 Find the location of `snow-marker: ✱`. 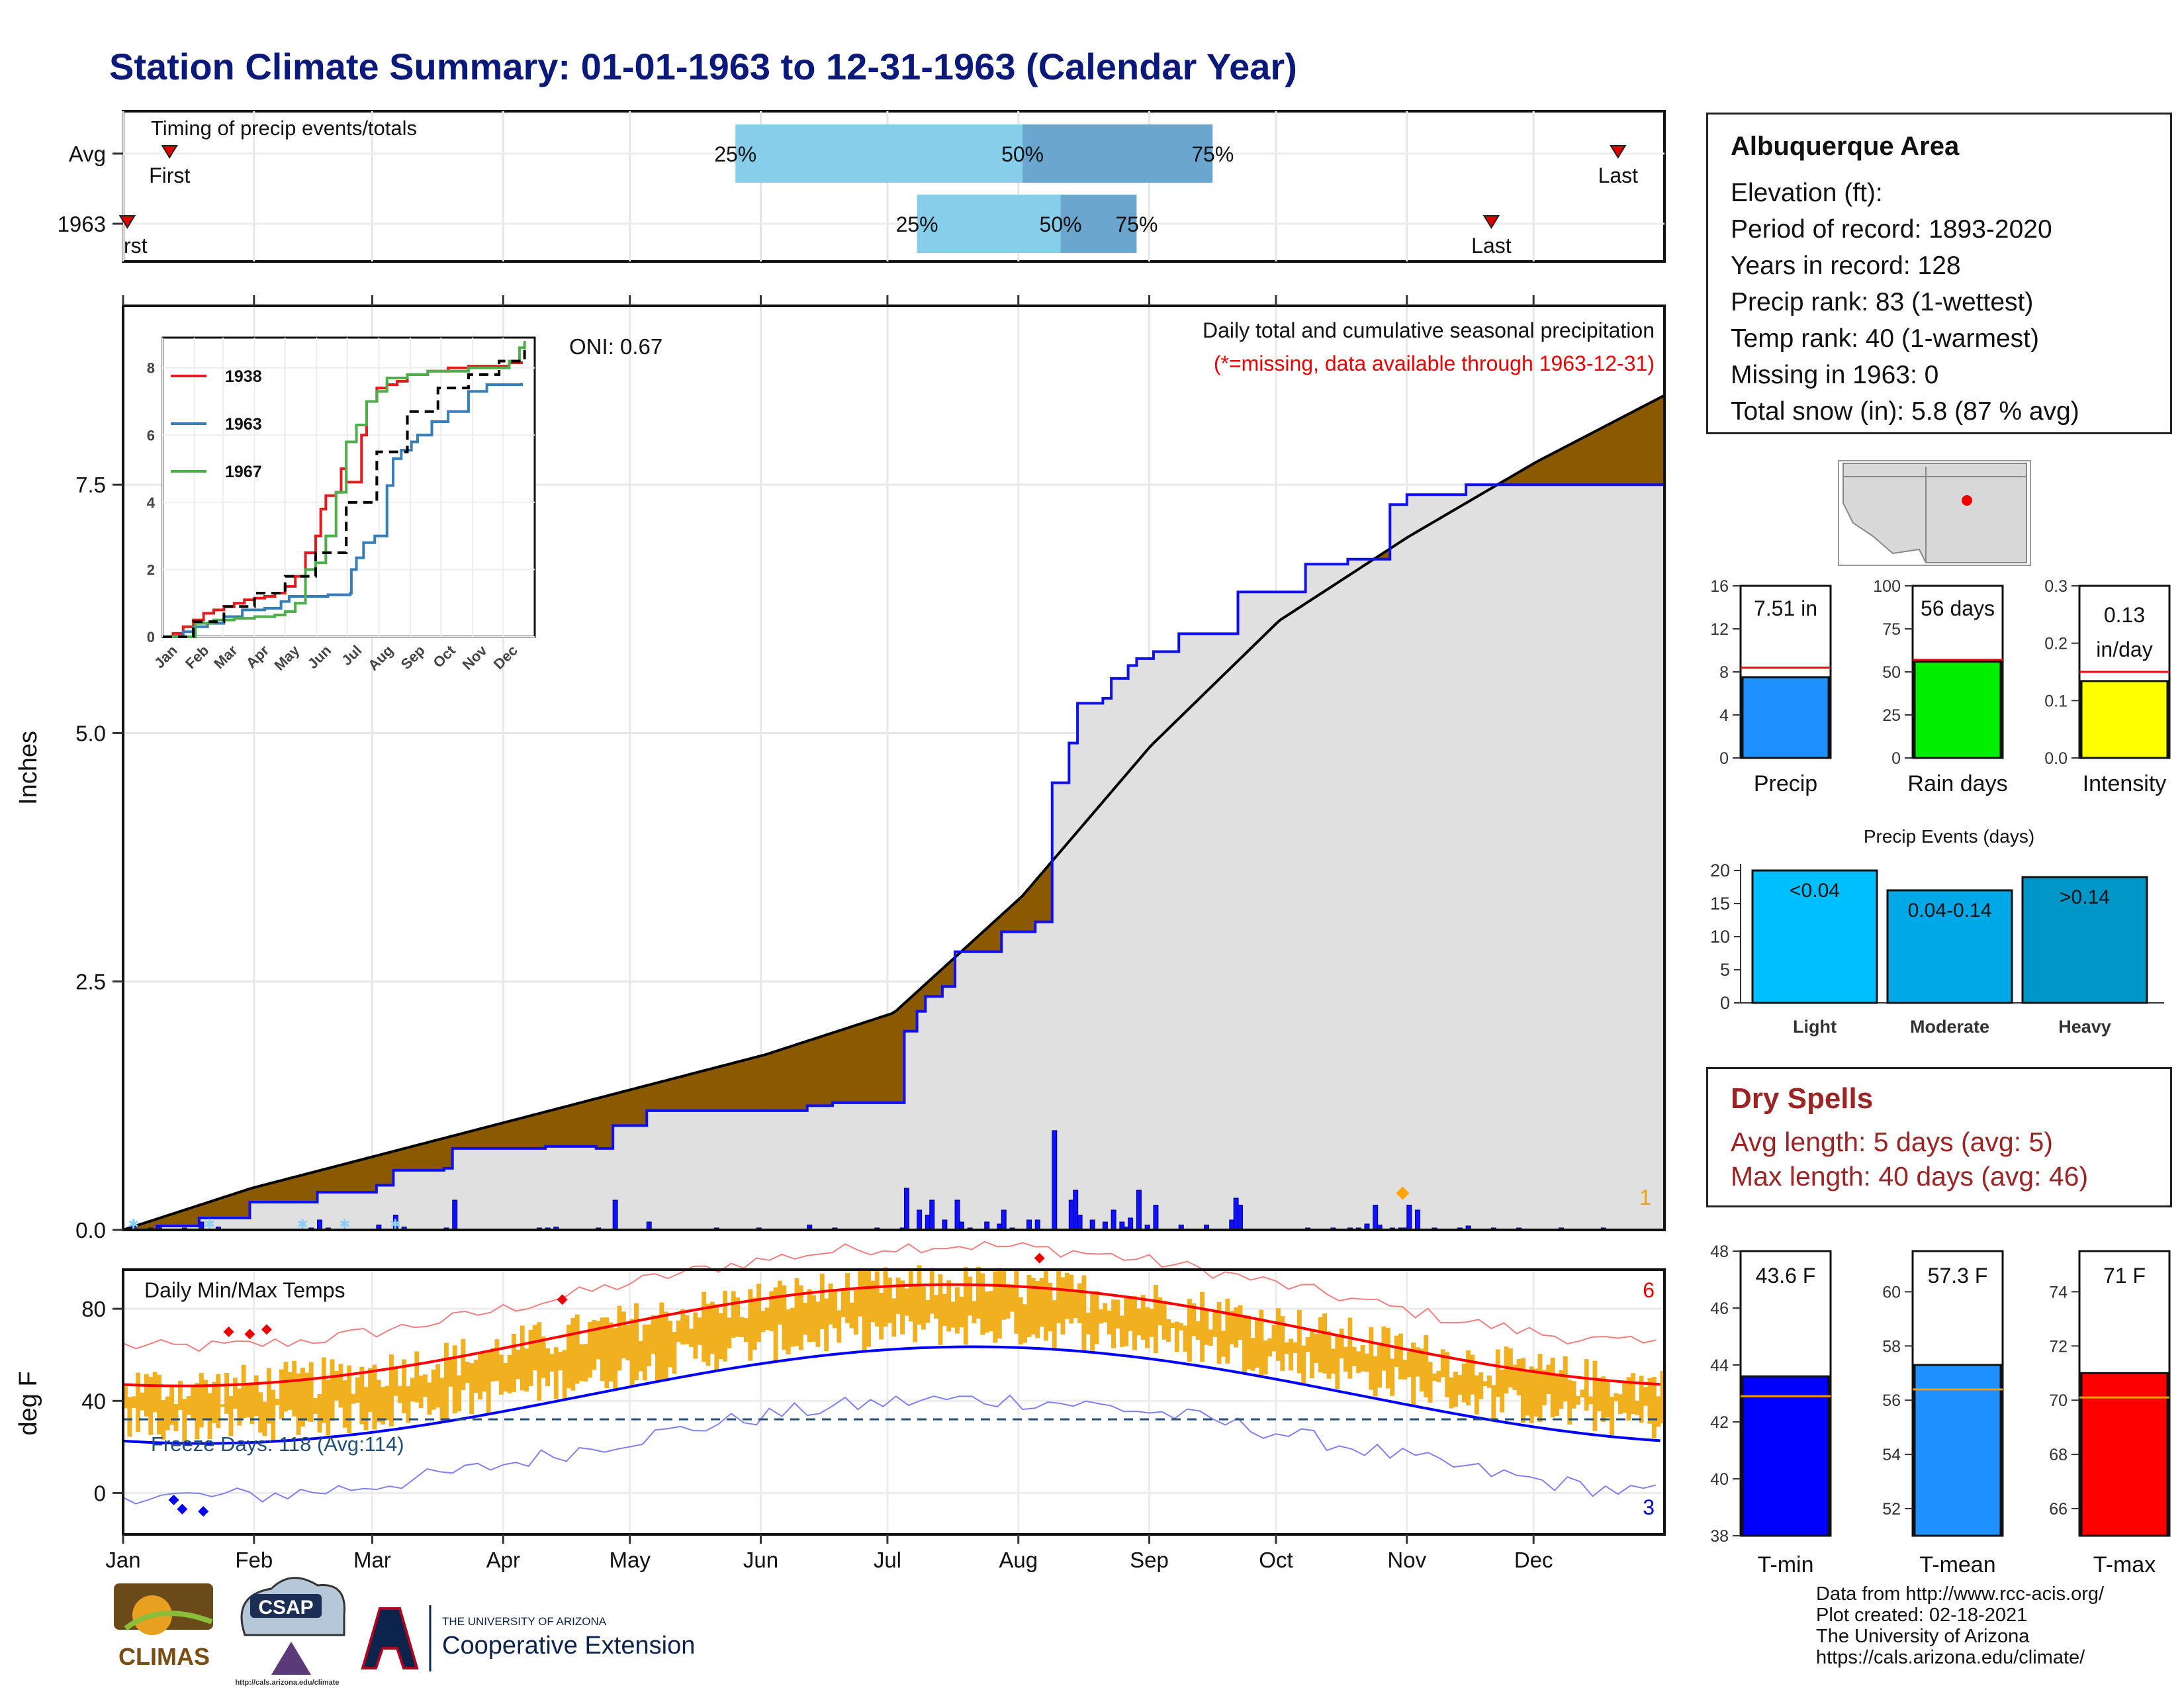

snow-marker: ✱ is located at coordinates (302, 1224).